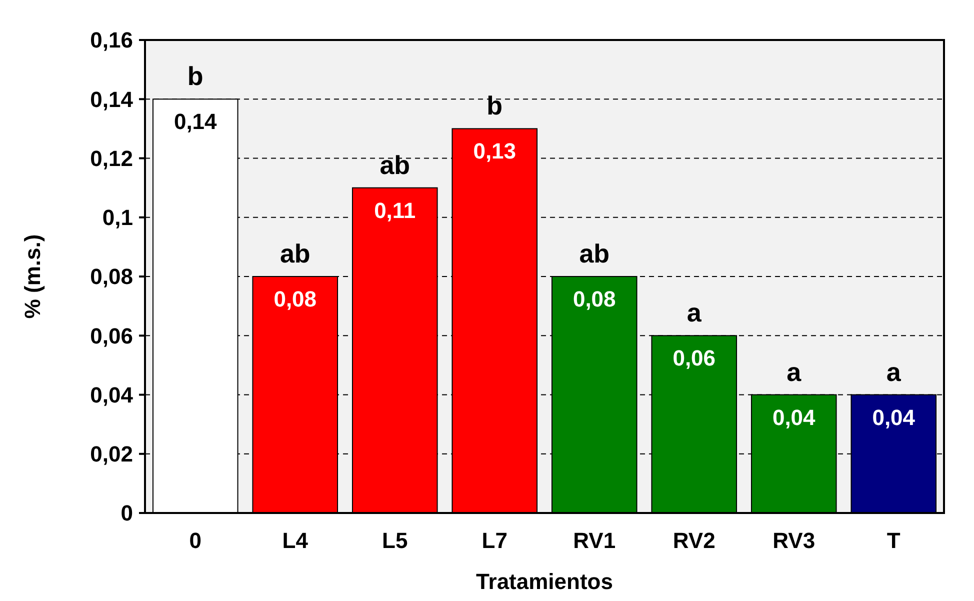 The image size is (974, 601). Describe the element at coordinates (111, 158) in the screenshot. I see `y-tick-label: 0,12` at that location.